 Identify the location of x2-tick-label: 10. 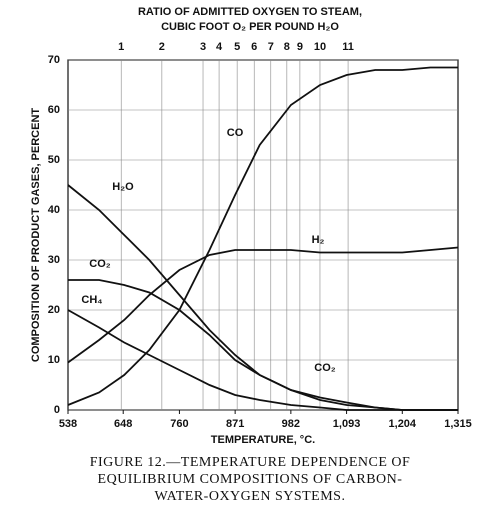
(320, 47).